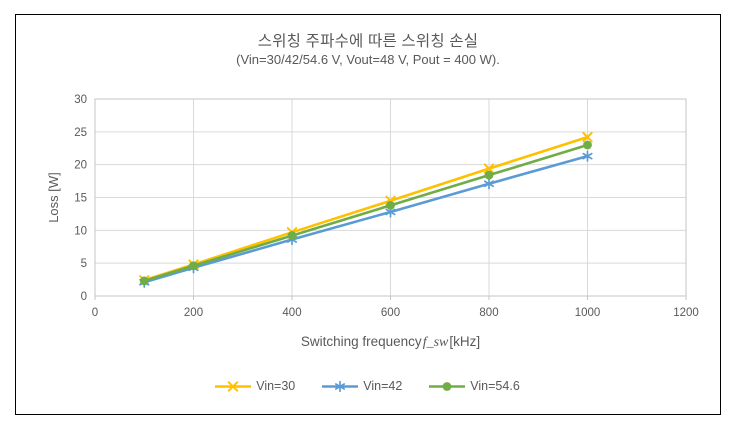 The image size is (736, 432). Describe the element at coordinates (193, 313) in the screenshot. I see `x-tick-label: 200` at that location.